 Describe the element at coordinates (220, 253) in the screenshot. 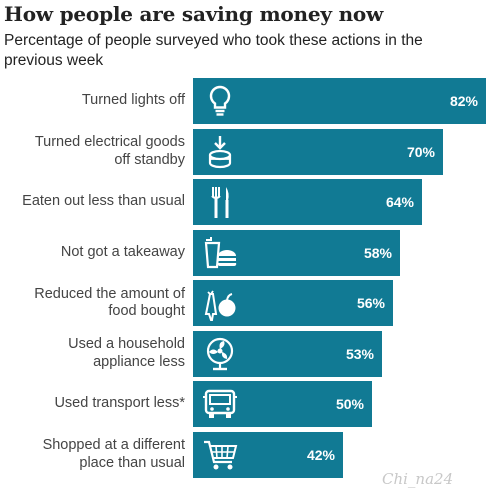

I see `takeaway-icon` at that location.